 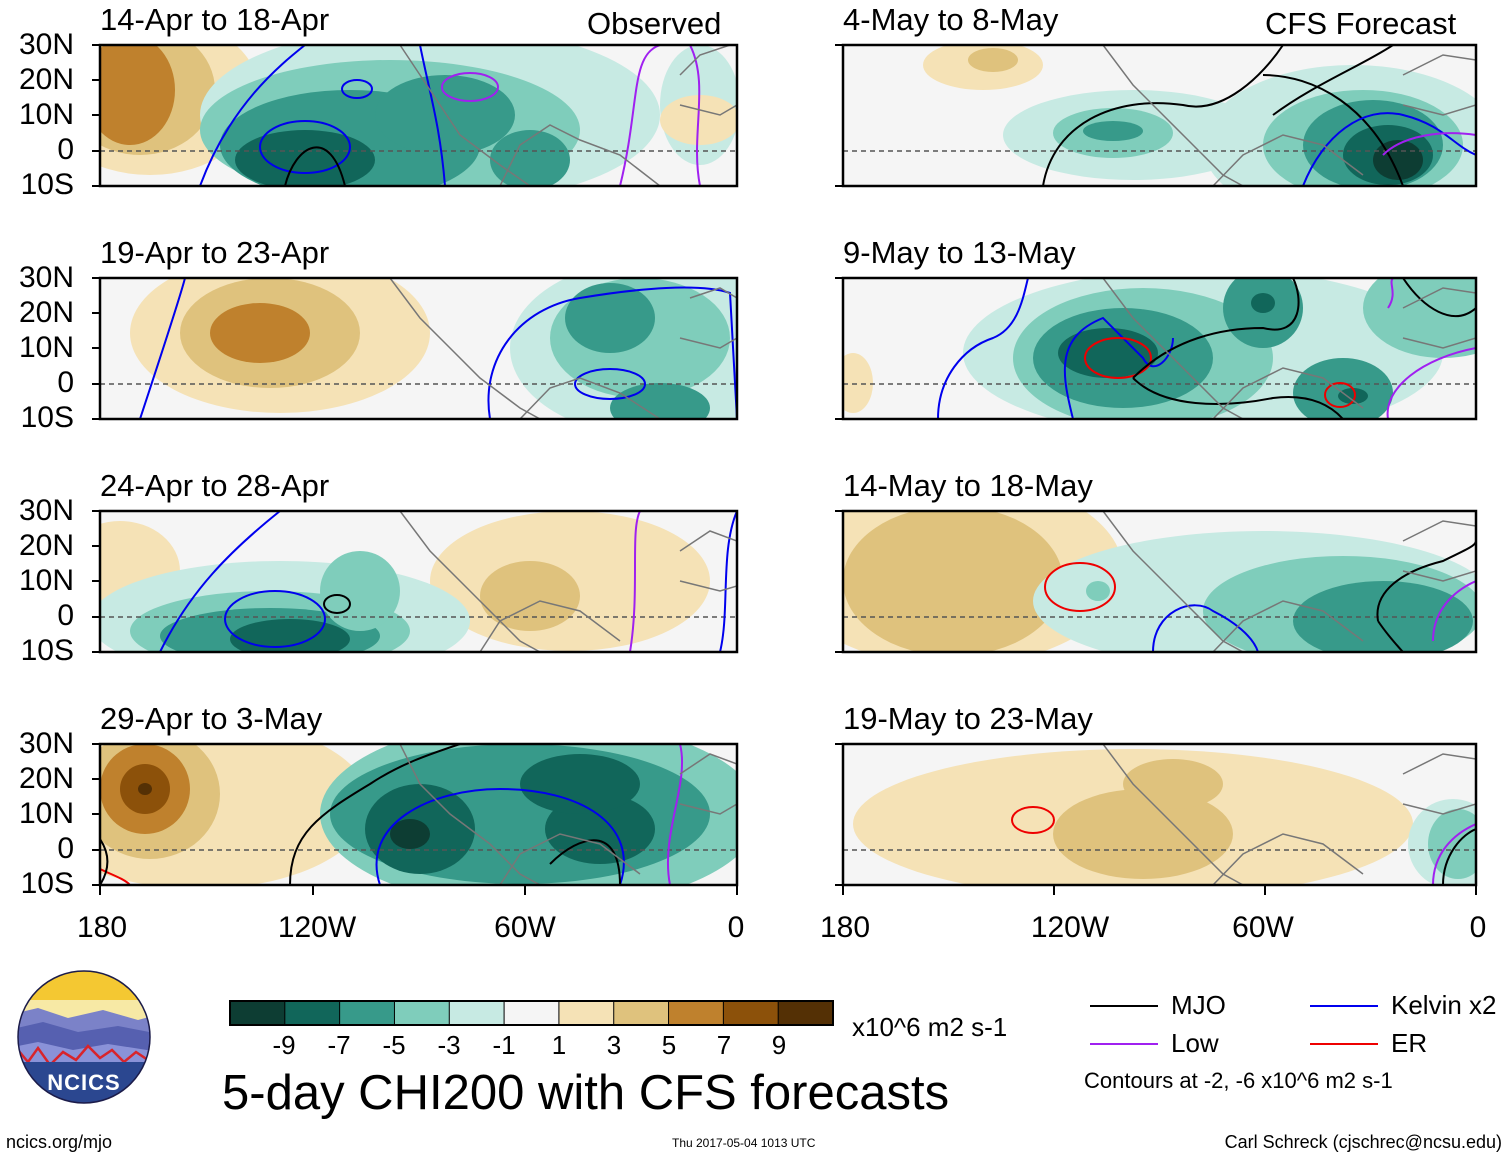 What do you see at coordinates (1195, 1043) in the screenshot?
I see `legend-label-low: Low` at bounding box center [1195, 1043].